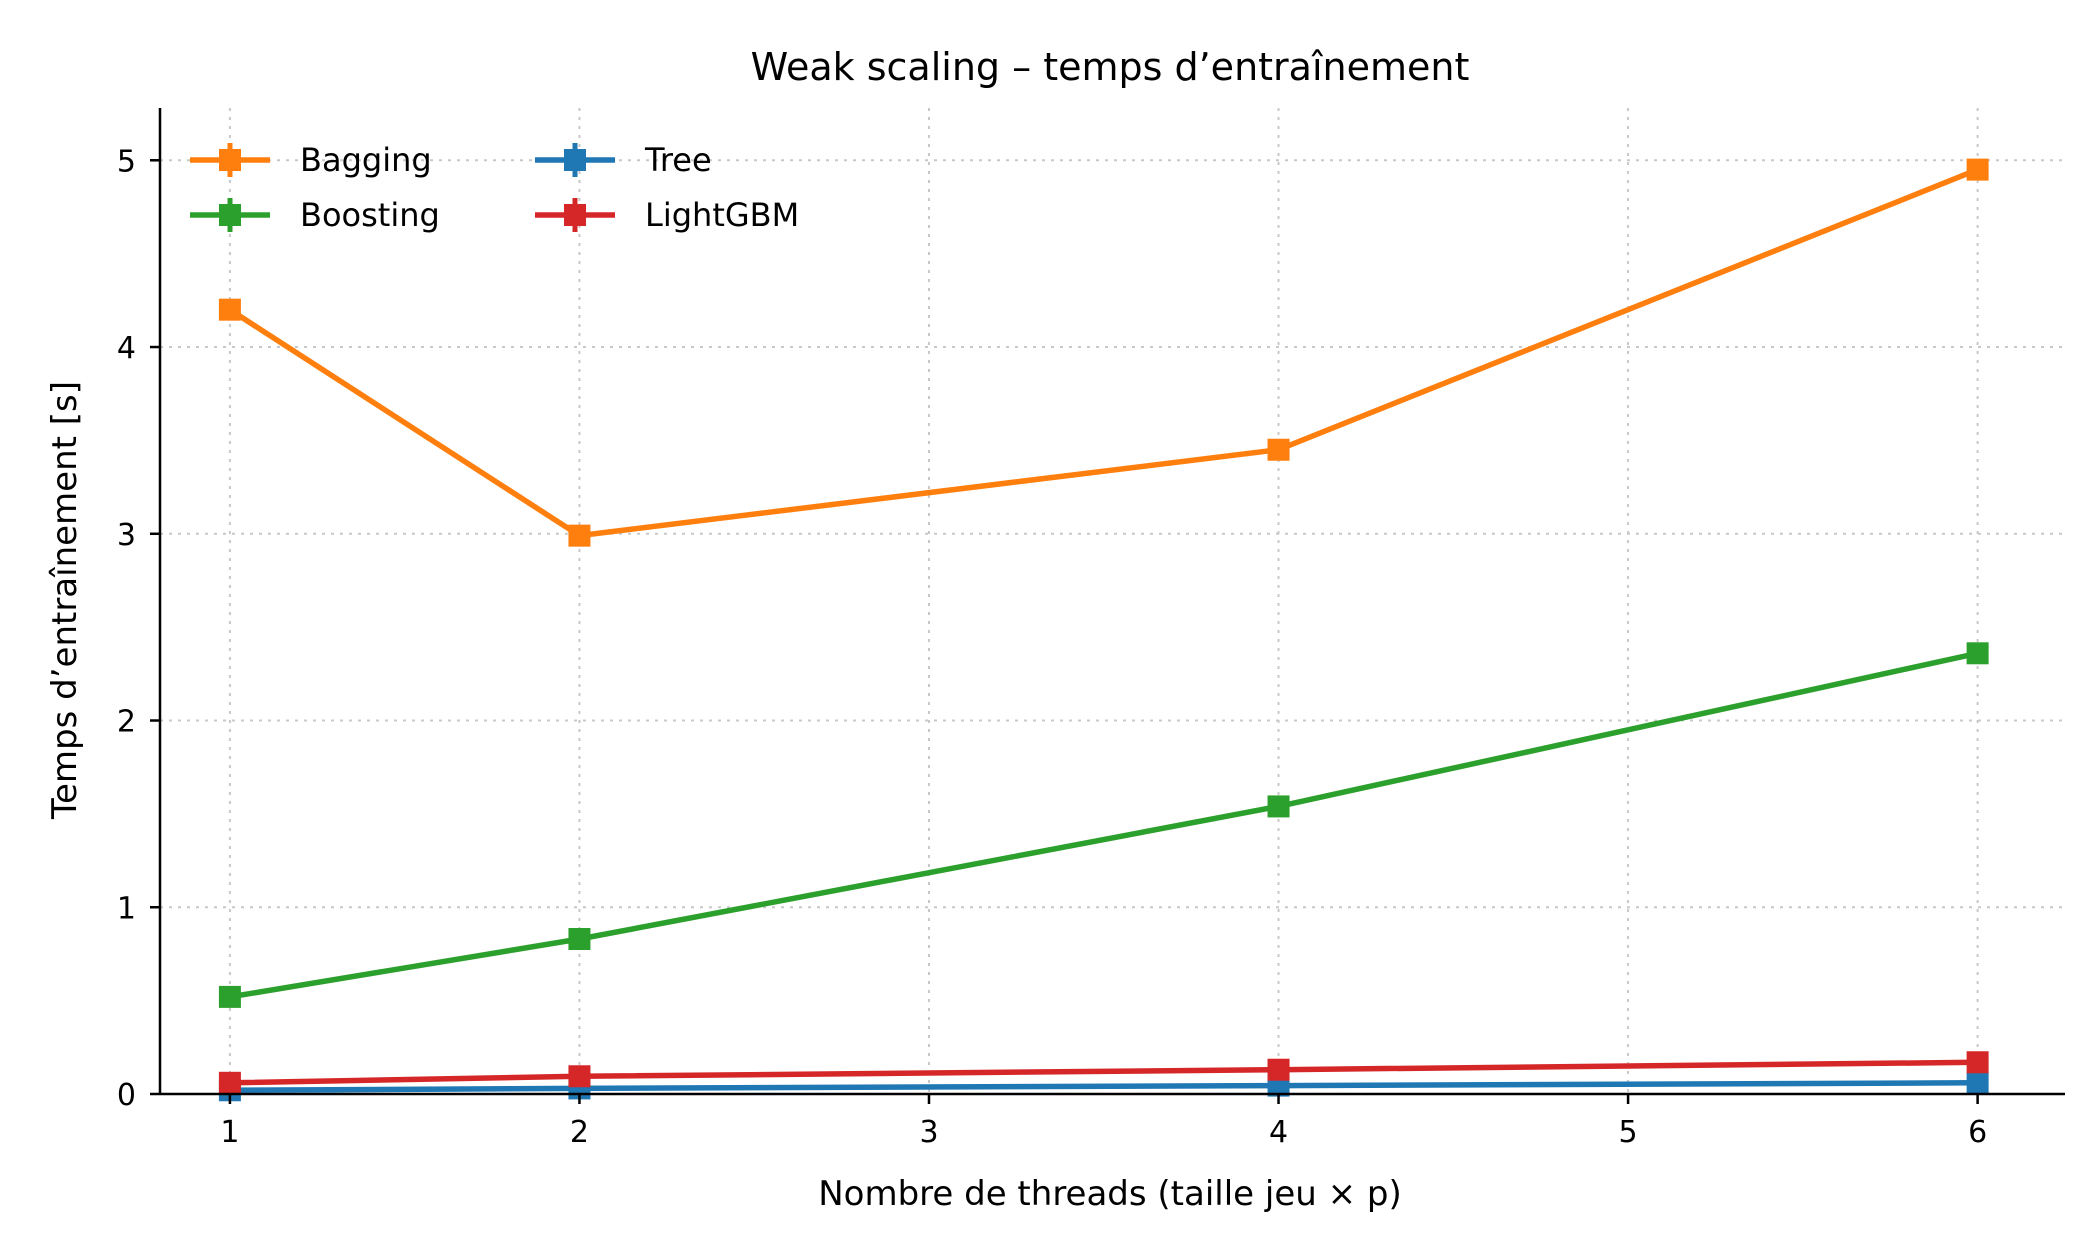 The height and width of the screenshot is (1260, 2100). I want to click on legend: Bagging Boosting Tree LightGBM, so click(494, 187).